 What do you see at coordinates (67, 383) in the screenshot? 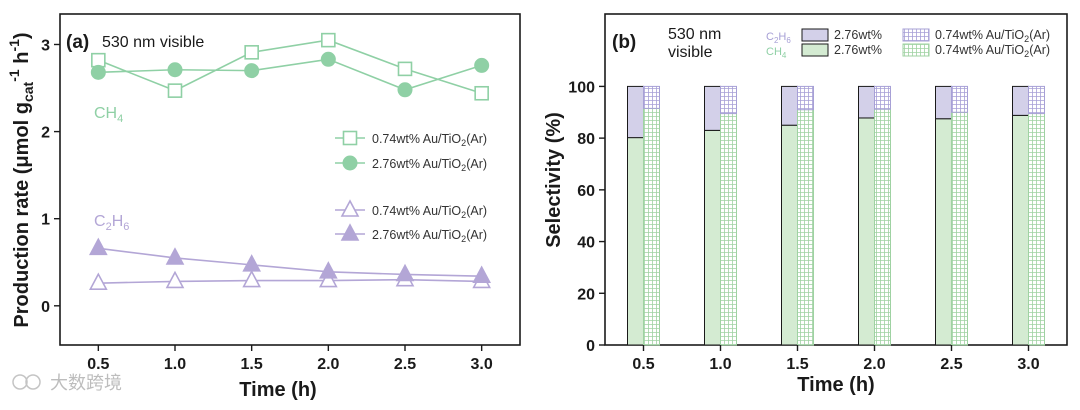
I see `watermark: 大数跨境` at bounding box center [67, 383].